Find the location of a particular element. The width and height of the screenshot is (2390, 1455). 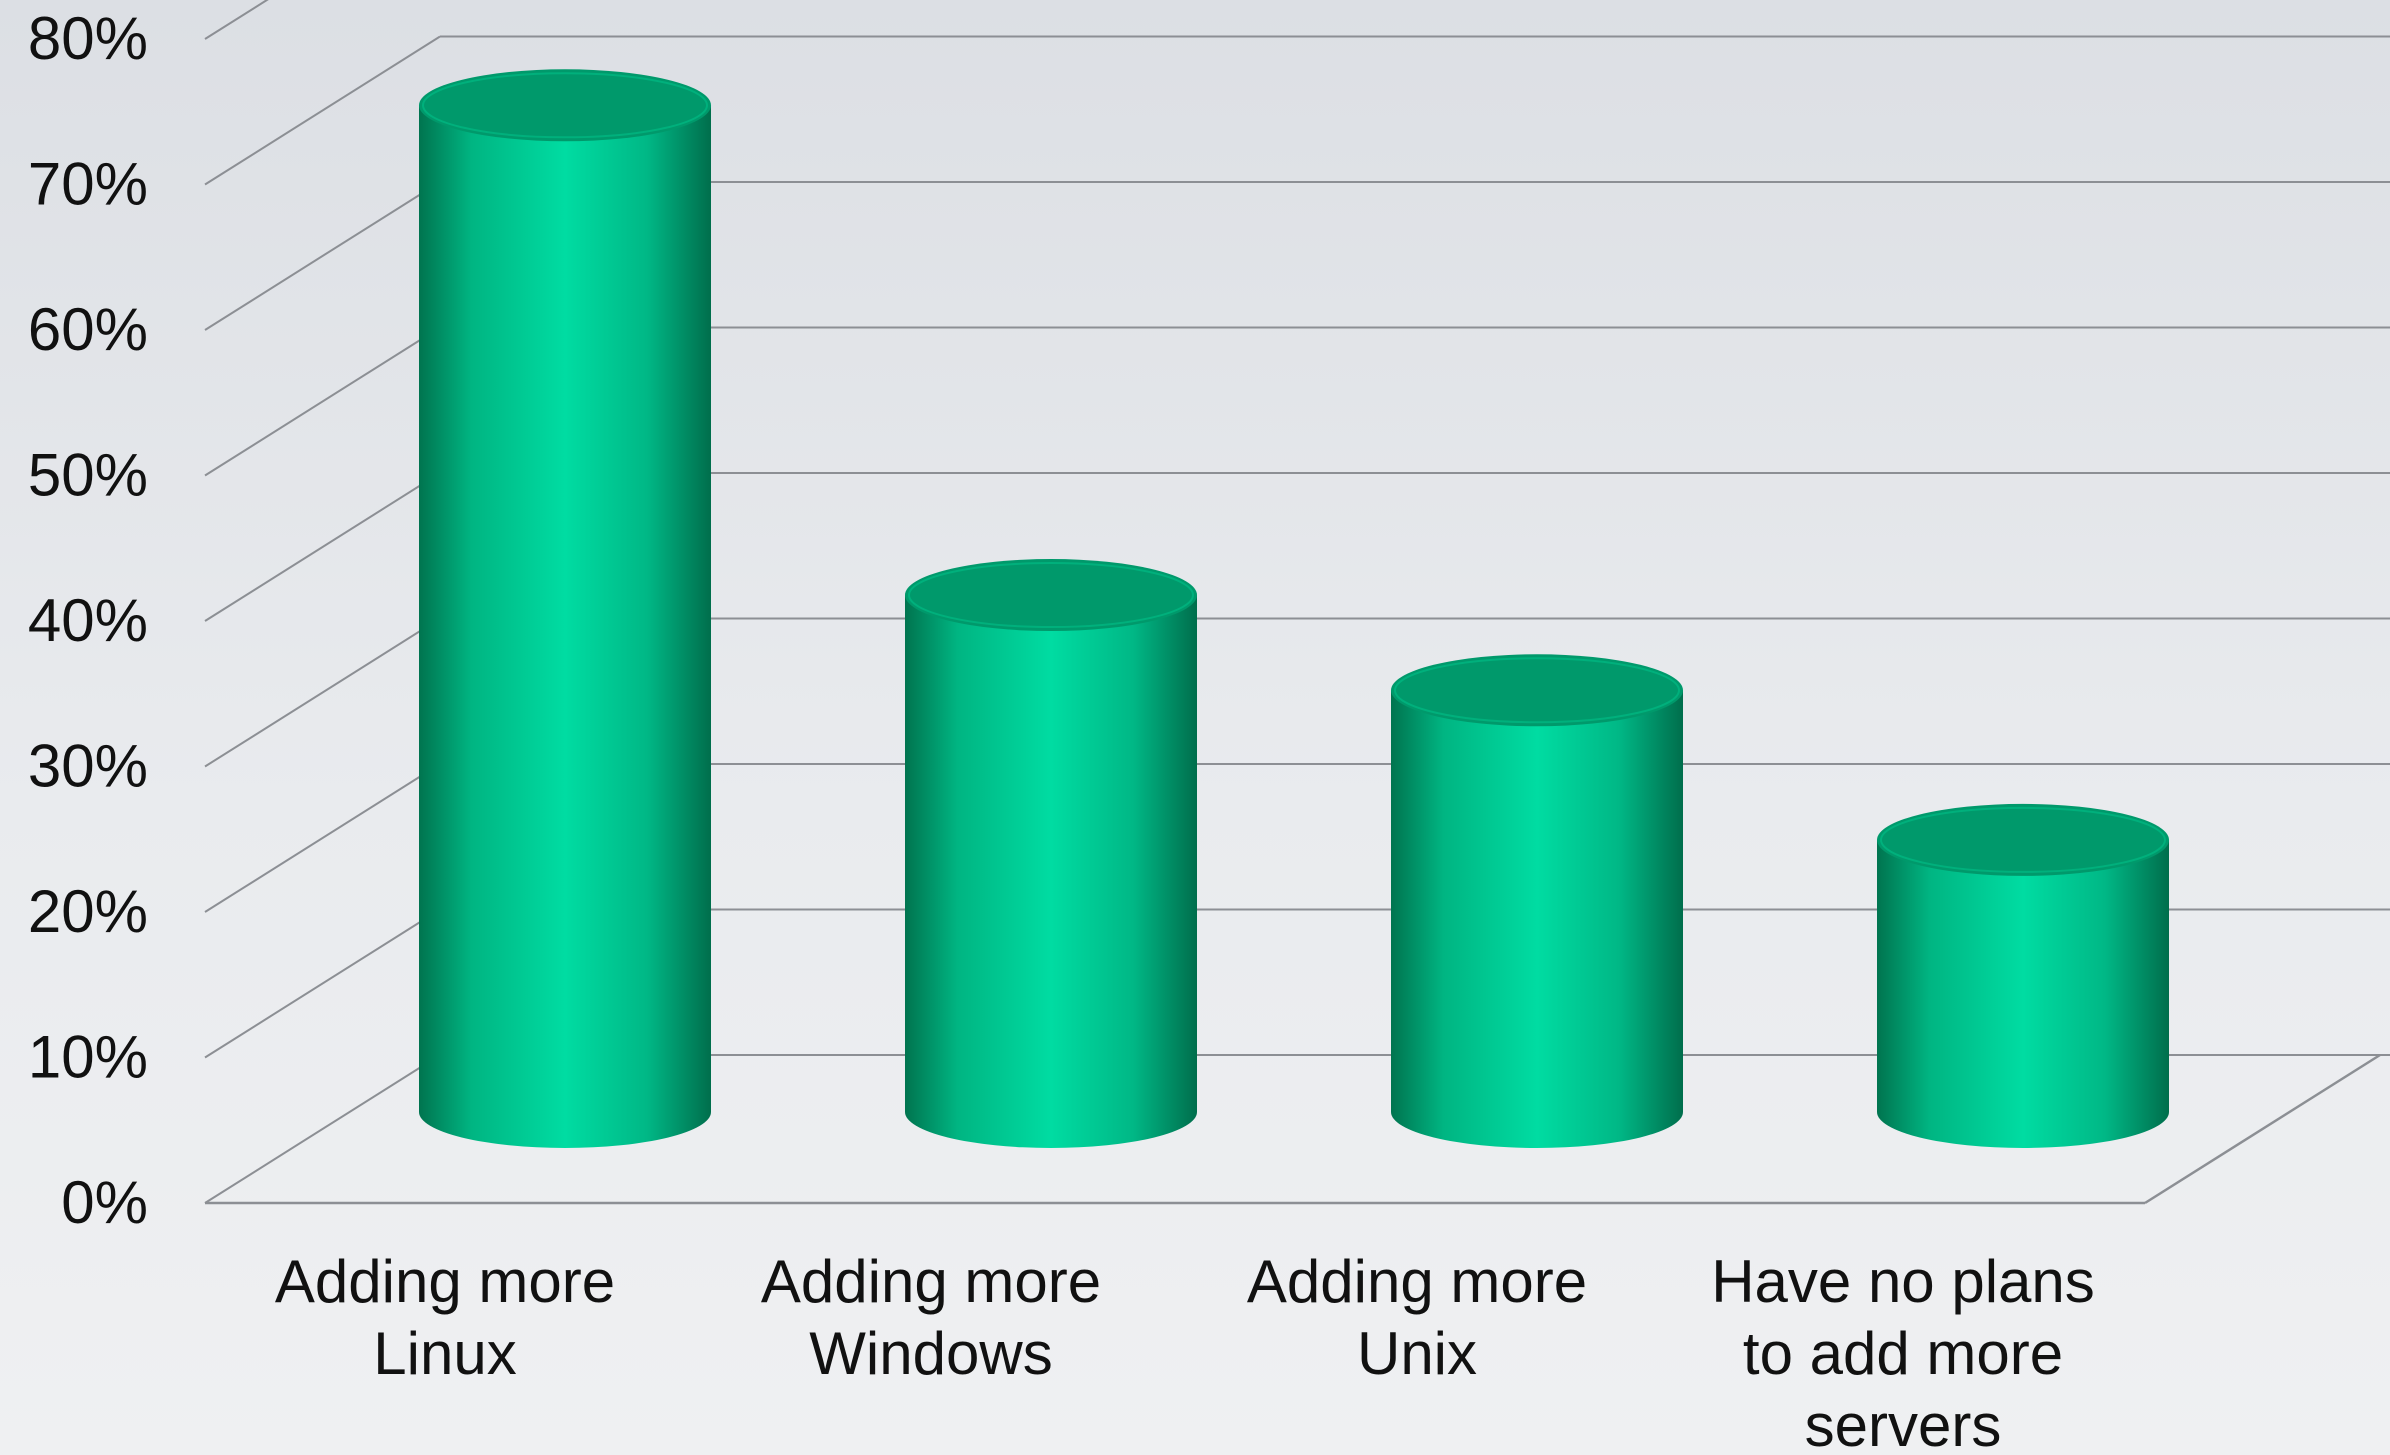

y-tick-label: 60% is located at coordinates (88, 329).